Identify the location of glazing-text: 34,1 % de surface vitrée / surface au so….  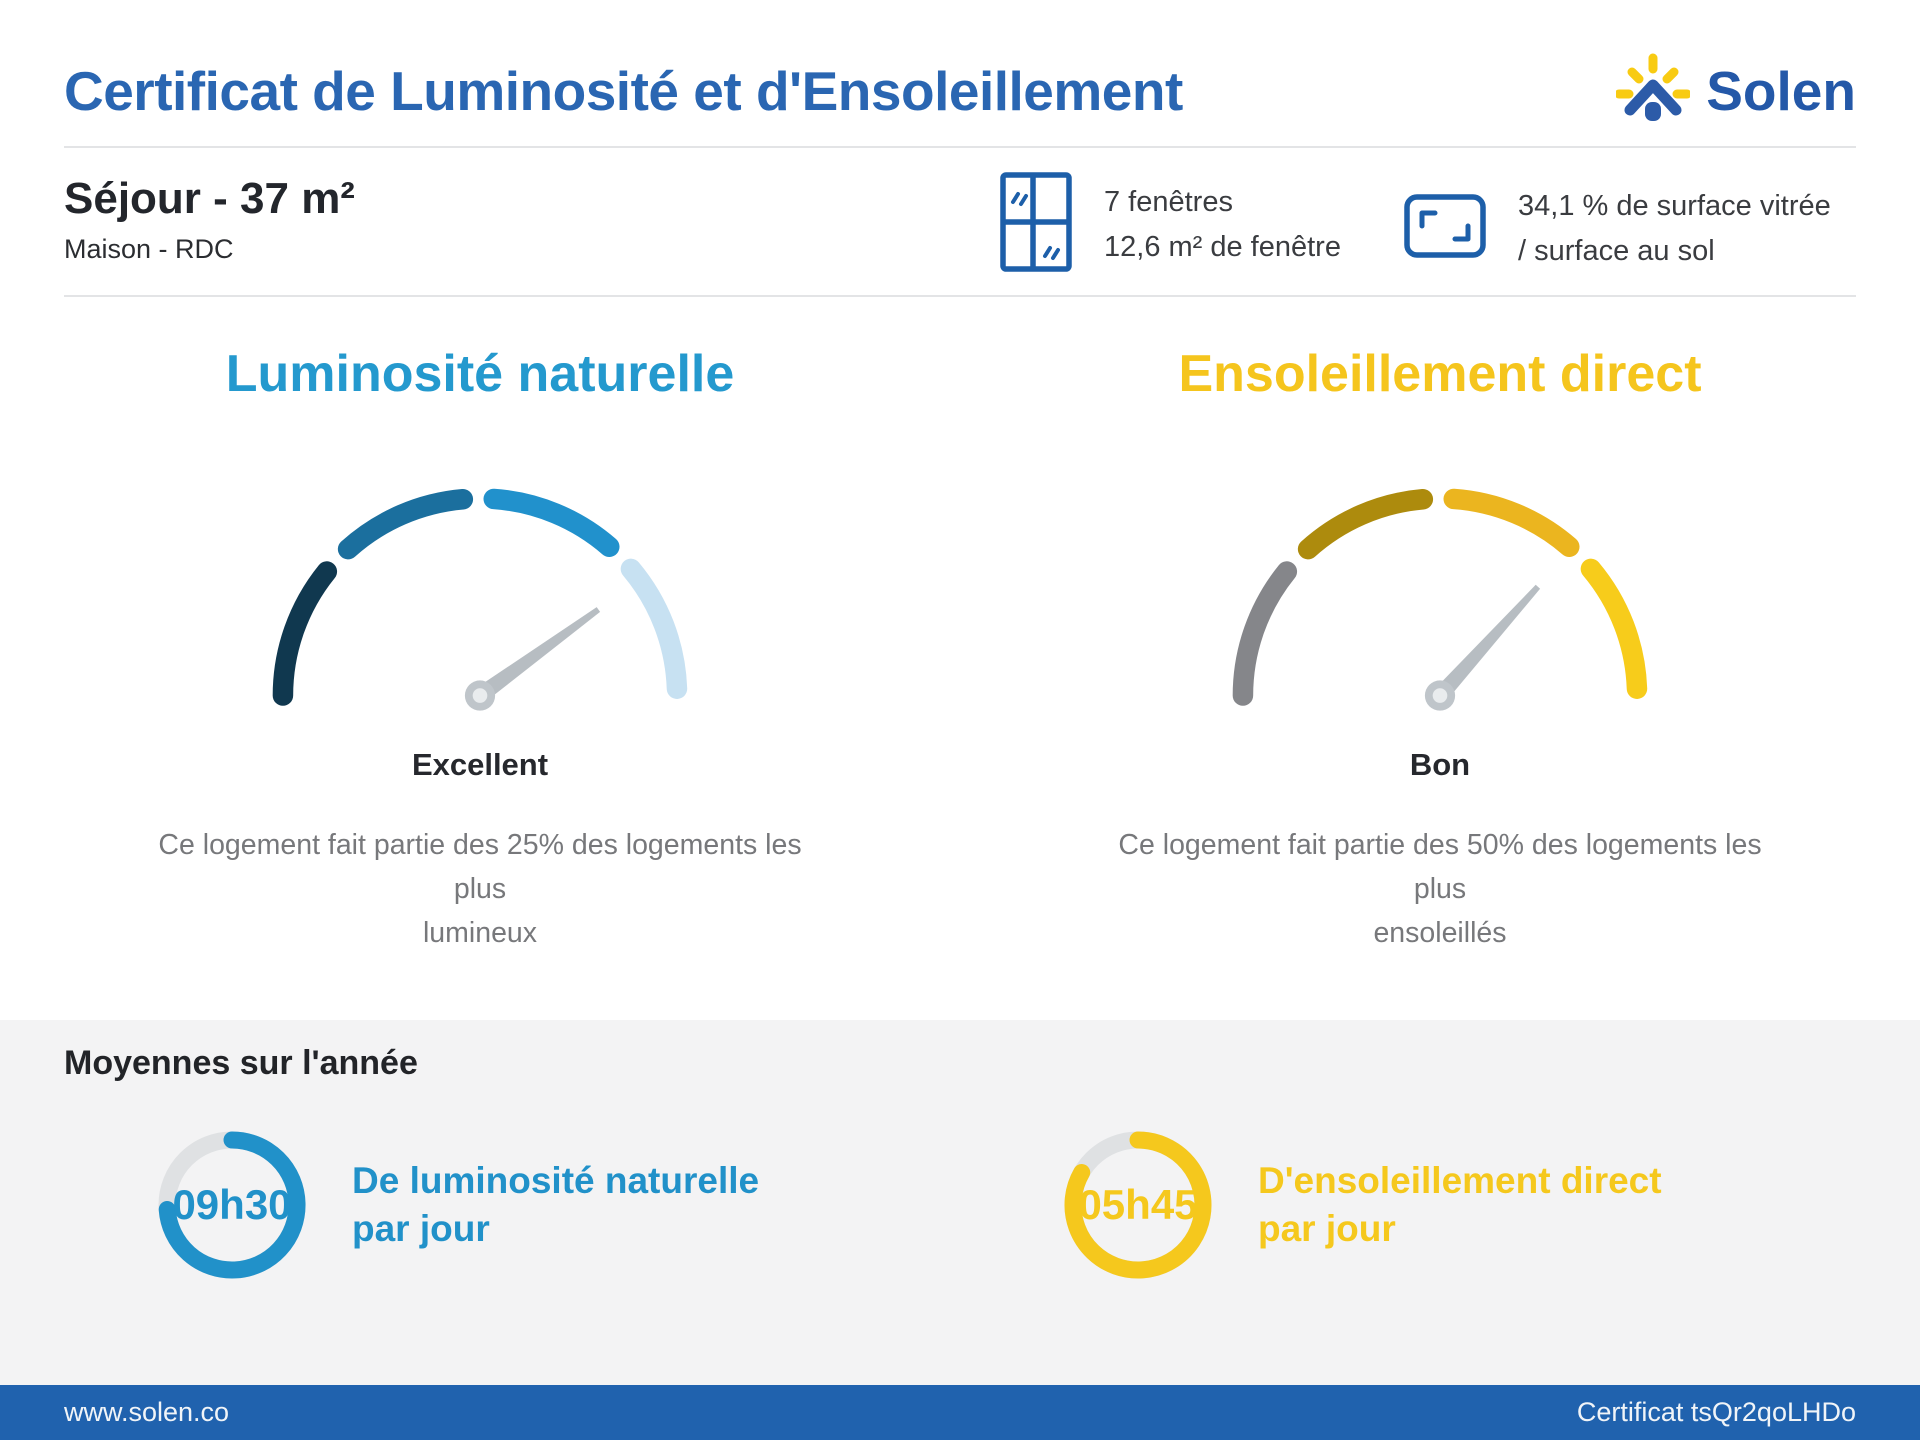
(1674, 229).